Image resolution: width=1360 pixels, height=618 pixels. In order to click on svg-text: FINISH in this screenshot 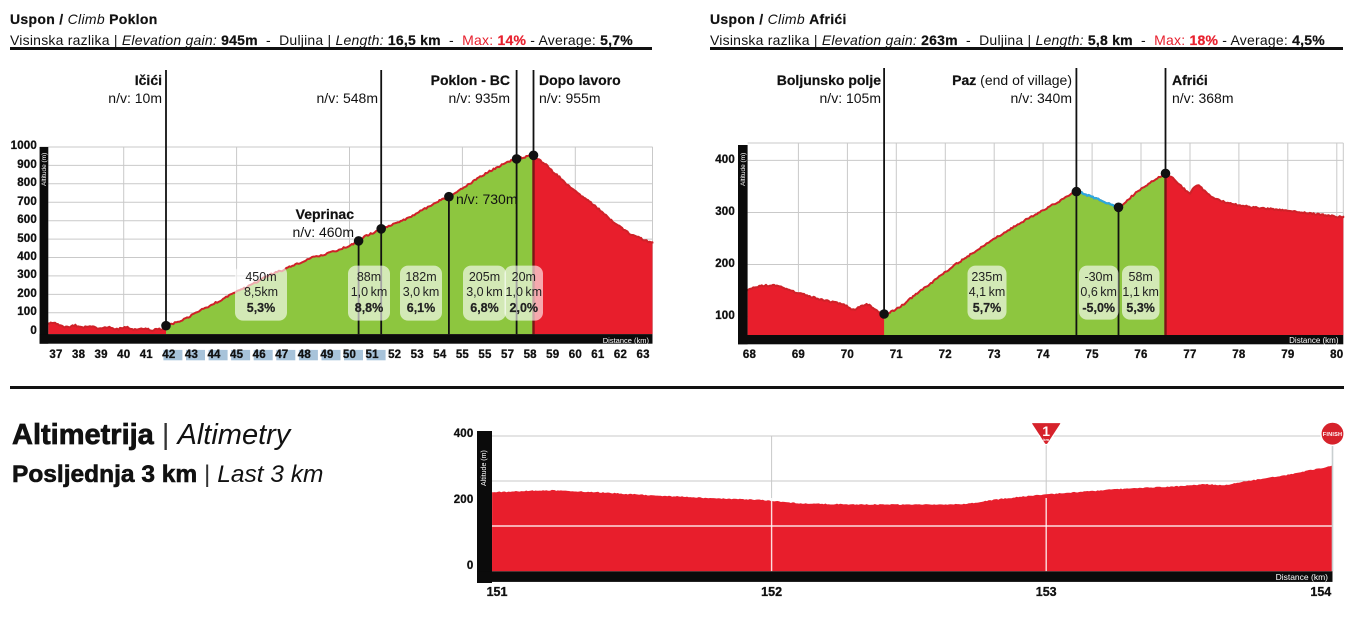, I will do `click(1333, 435)`.